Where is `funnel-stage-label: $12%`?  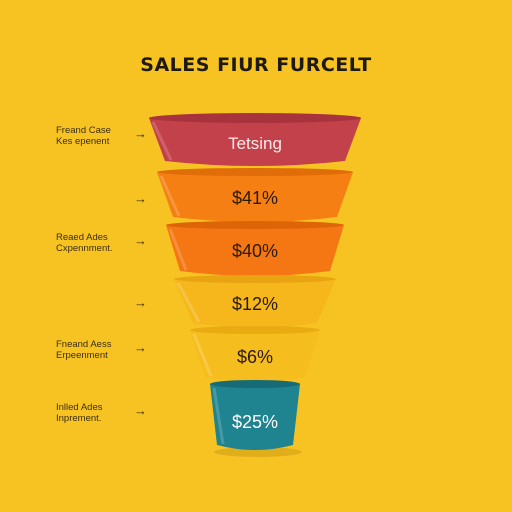
funnel-stage-label: $12% is located at coordinates (255, 304).